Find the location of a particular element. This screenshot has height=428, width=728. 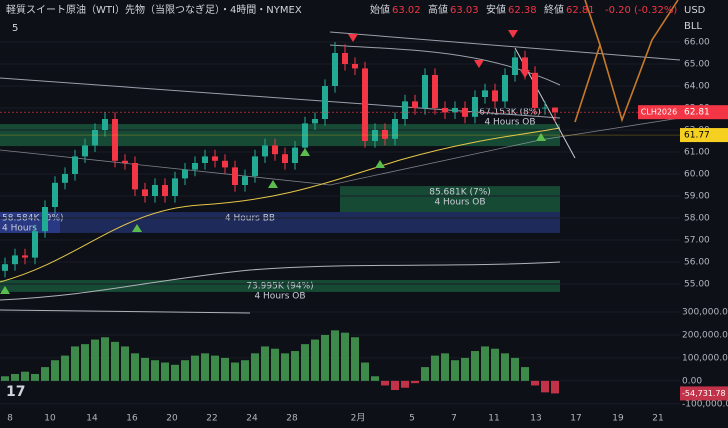

price-axis is located at coordinates (704, 212).